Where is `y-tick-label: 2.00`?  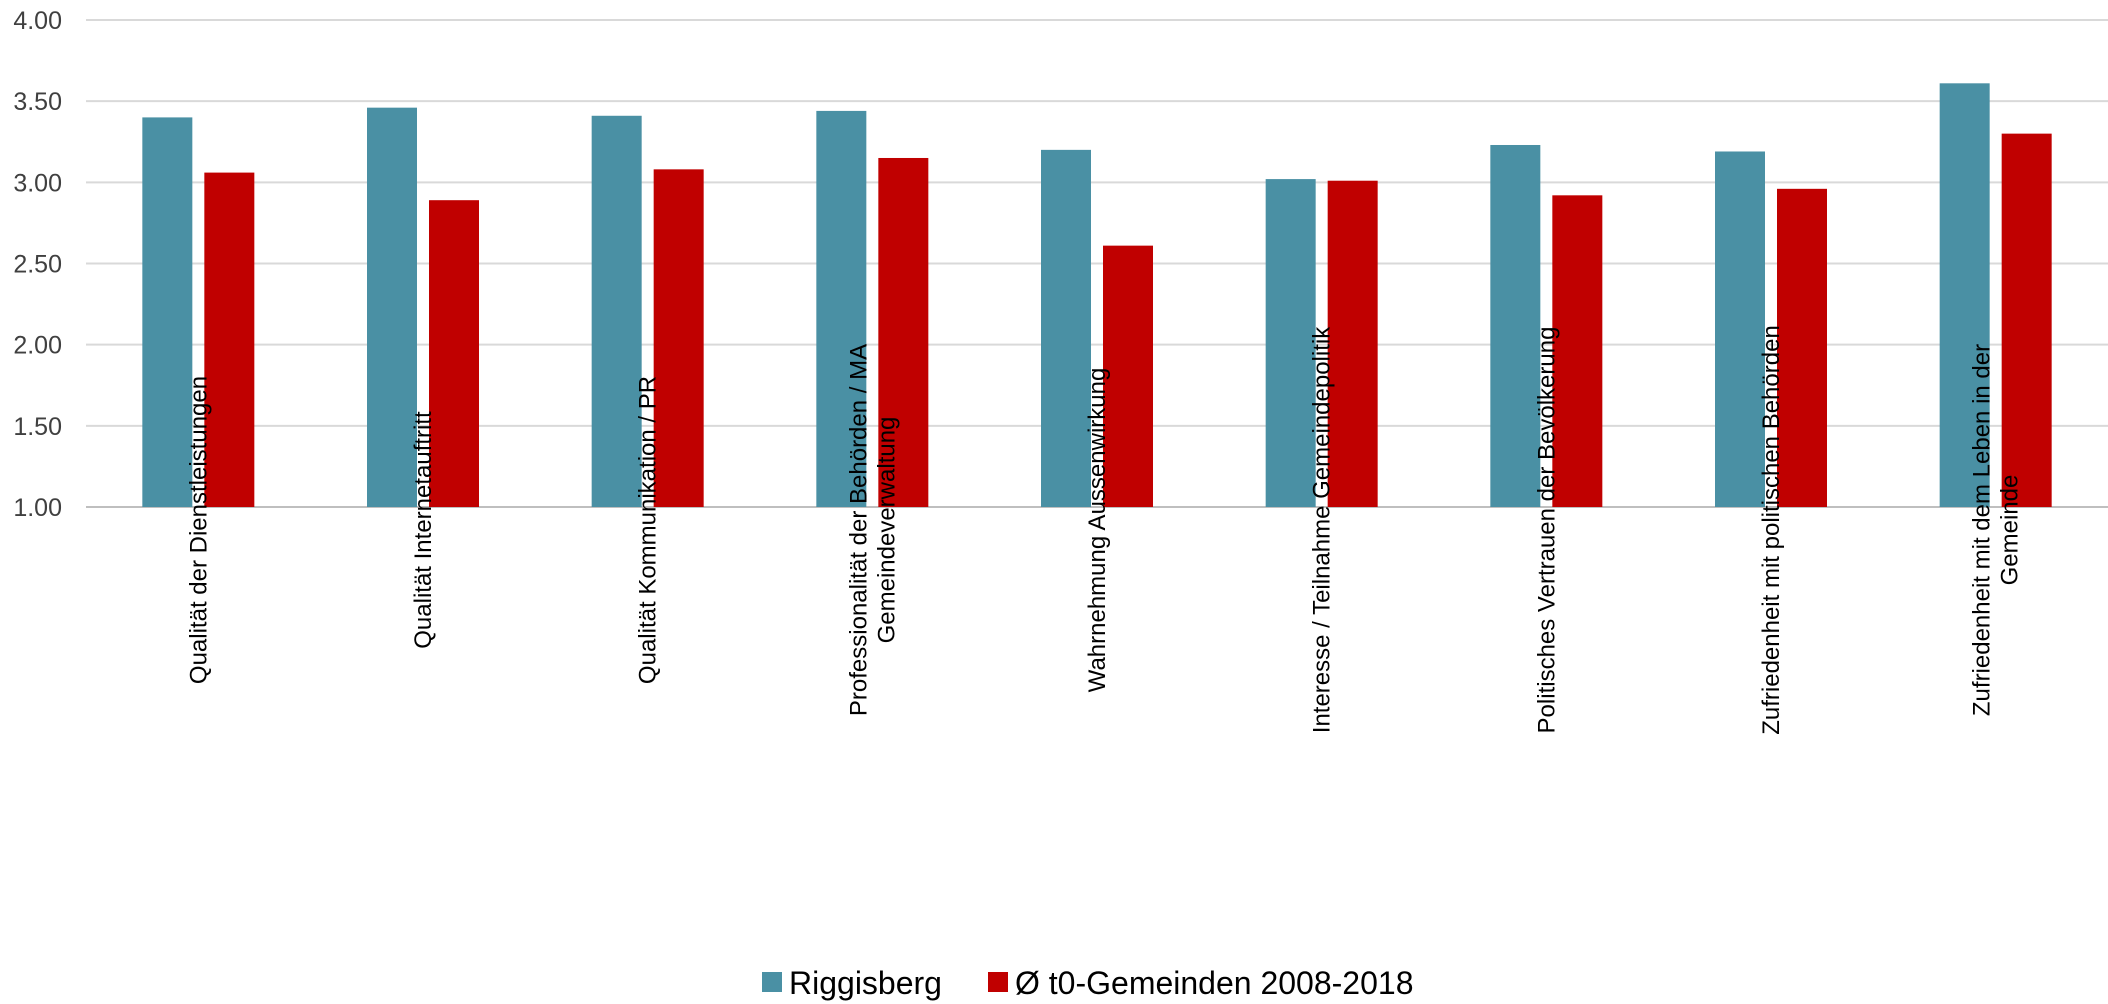
y-tick-label: 2.00 is located at coordinates (37, 346).